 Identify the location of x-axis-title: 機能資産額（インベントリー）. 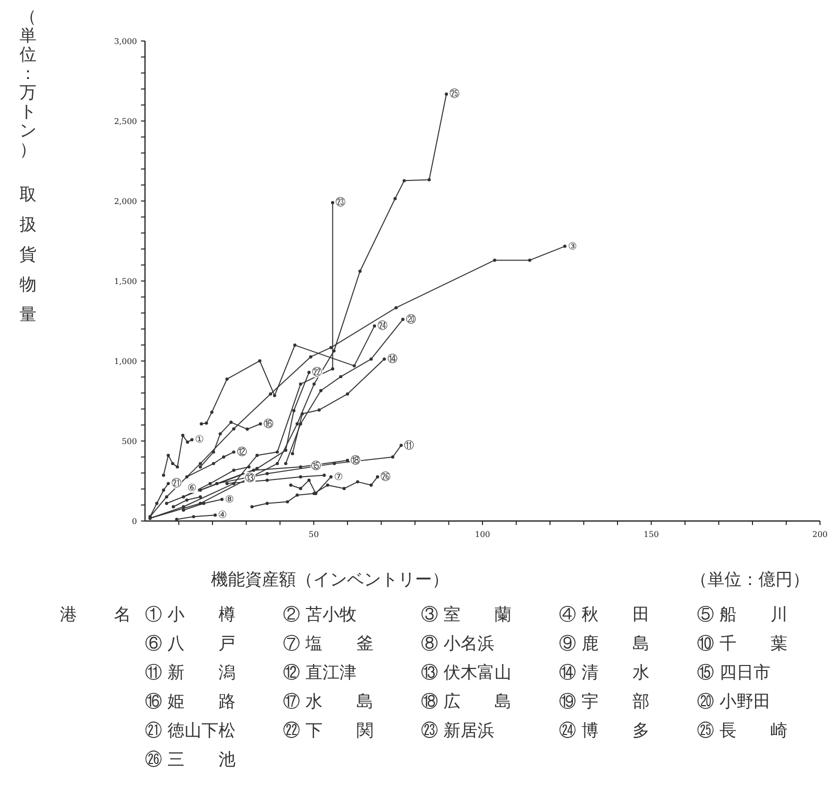
(330, 580).